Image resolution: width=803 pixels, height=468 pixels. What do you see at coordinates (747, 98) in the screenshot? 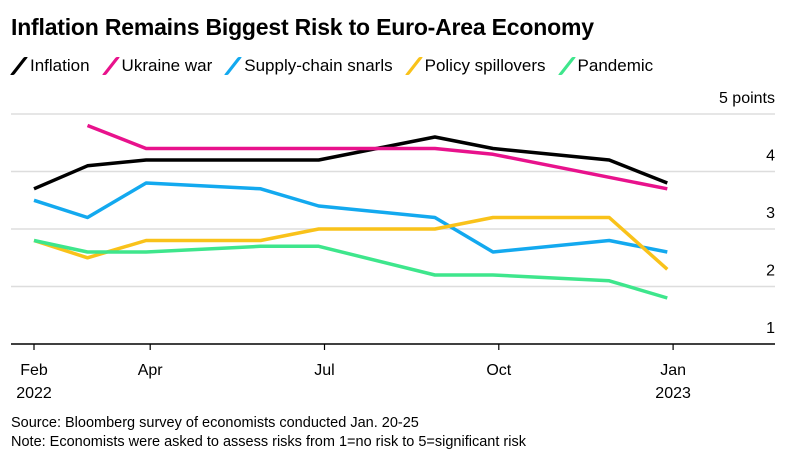
I see `y-tick-label-5: 5 points` at bounding box center [747, 98].